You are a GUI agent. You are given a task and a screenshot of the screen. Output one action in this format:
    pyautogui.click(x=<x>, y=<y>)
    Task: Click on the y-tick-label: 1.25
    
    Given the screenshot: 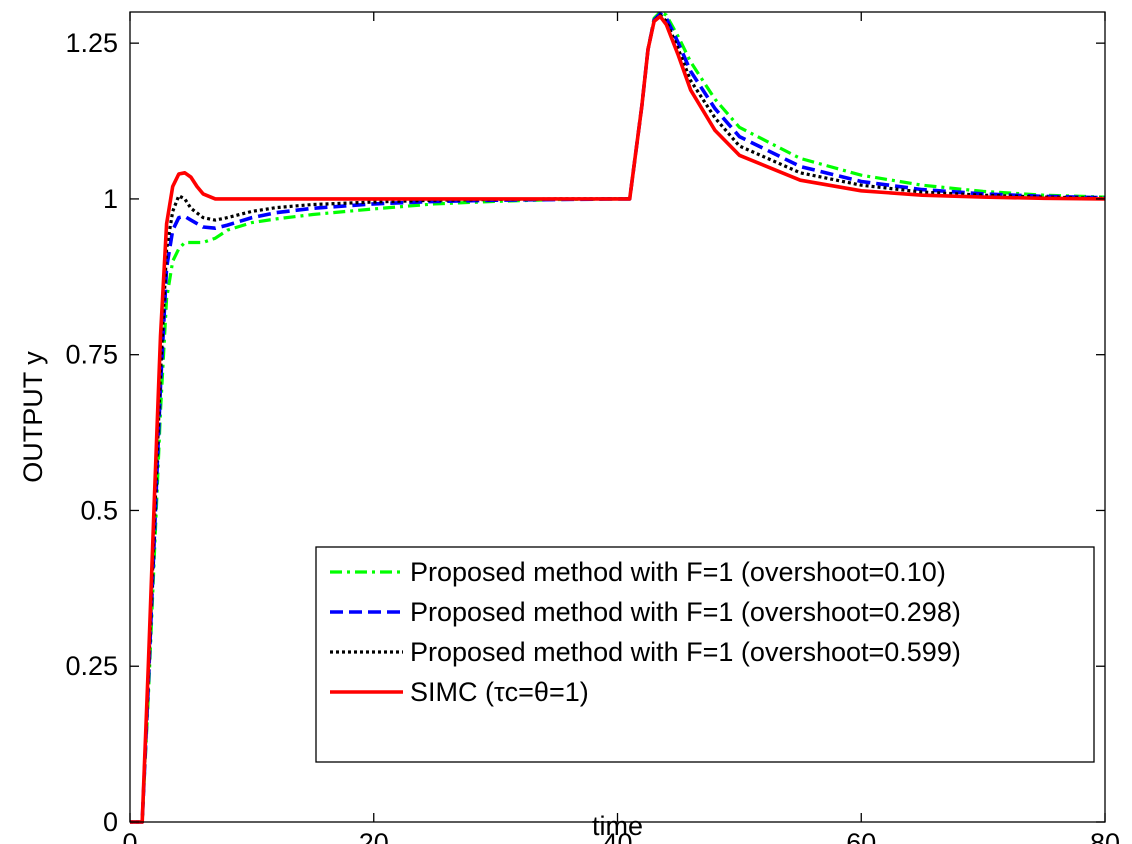 What is the action you would take?
    pyautogui.click(x=91, y=43)
    